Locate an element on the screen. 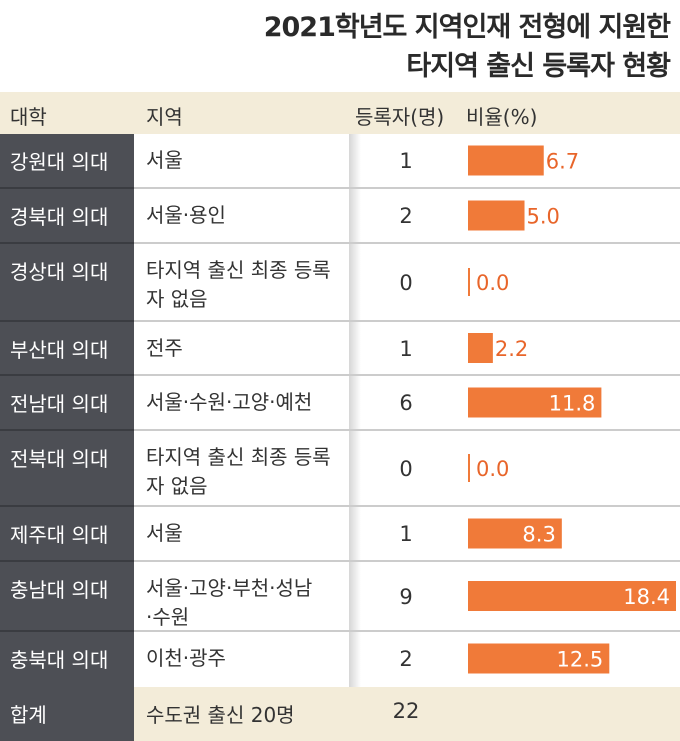 The height and width of the screenshot is (741, 680). data-label-경상대 의대: 0.0 is located at coordinates (492, 283).